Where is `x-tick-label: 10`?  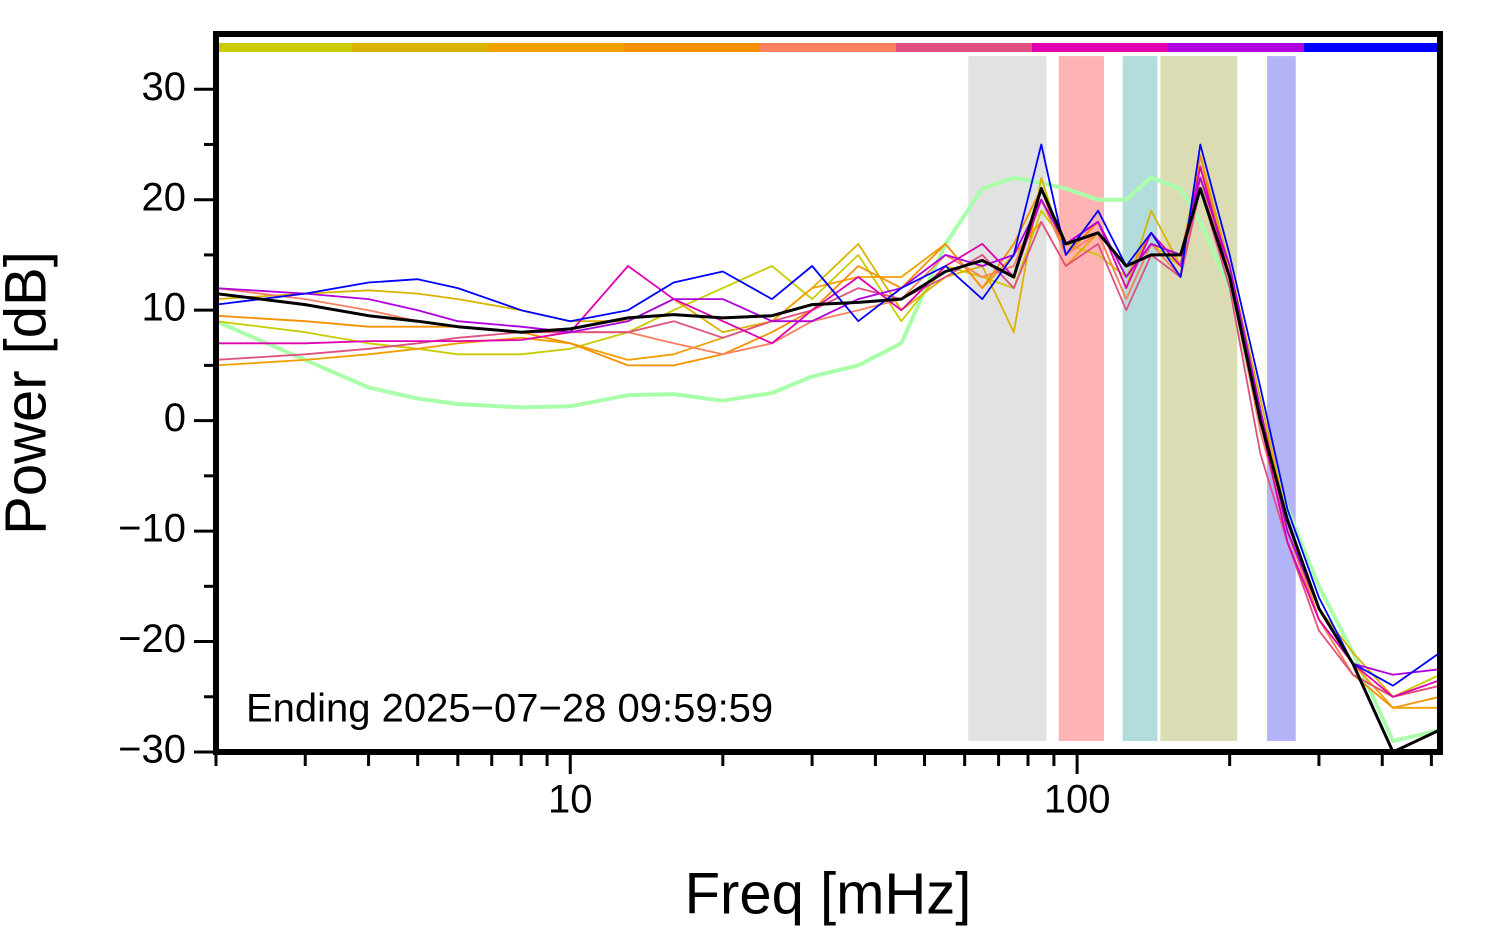
x-tick-label: 10 is located at coordinates (570, 800).